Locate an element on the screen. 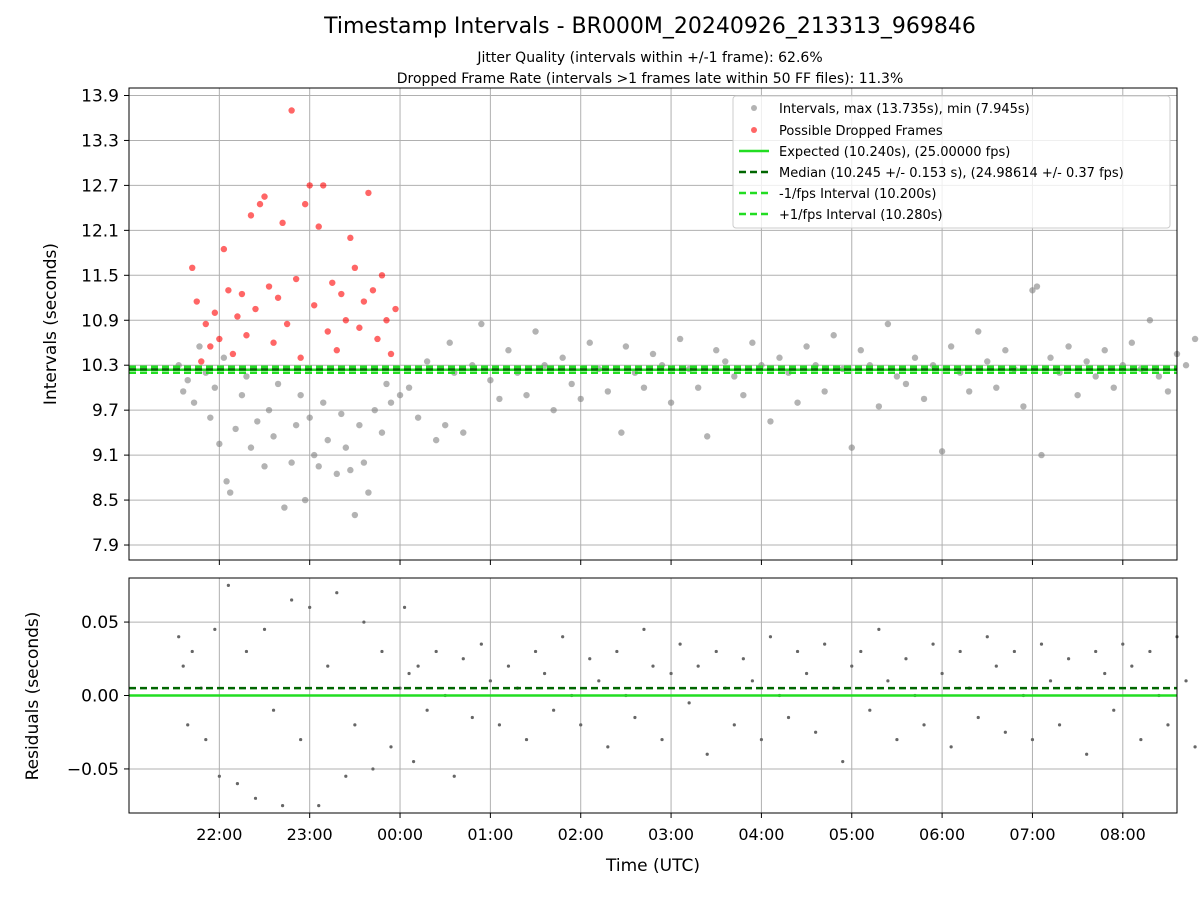 The height and width of the screenshot is (900, 1200). x-tick-label: 05:00 is located at coordinates (852, 834).